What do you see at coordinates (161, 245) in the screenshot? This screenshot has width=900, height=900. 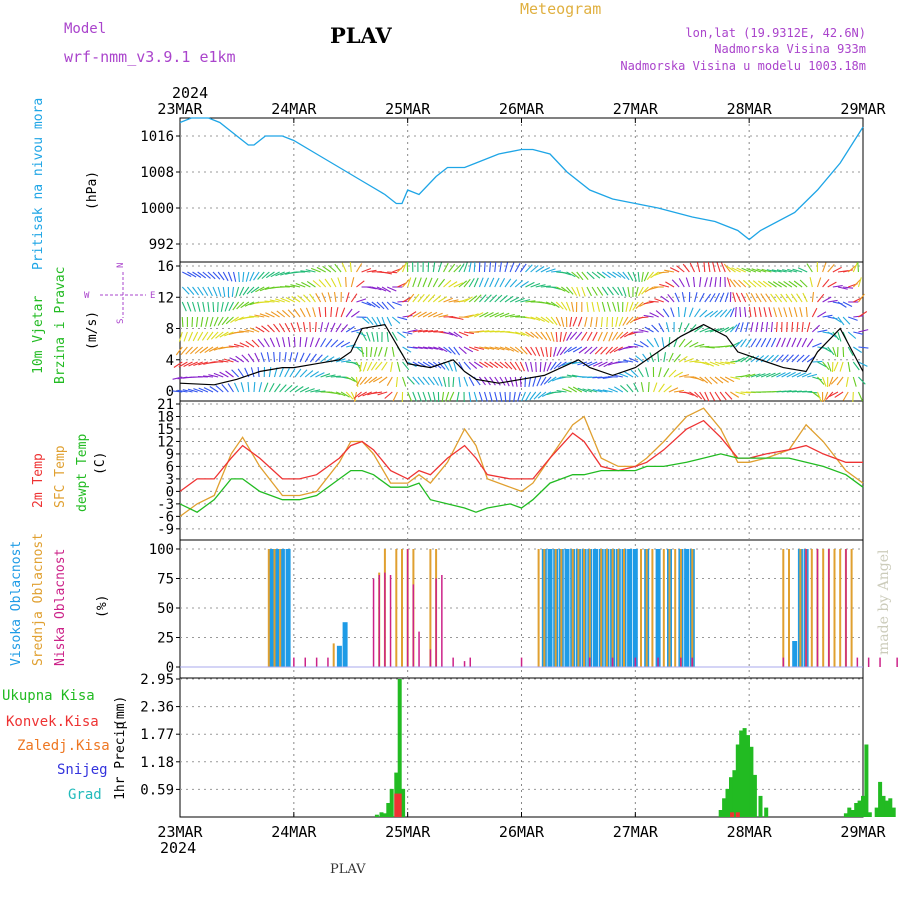 I see `y-tick-label: 992` at bounding box center [161, 245].